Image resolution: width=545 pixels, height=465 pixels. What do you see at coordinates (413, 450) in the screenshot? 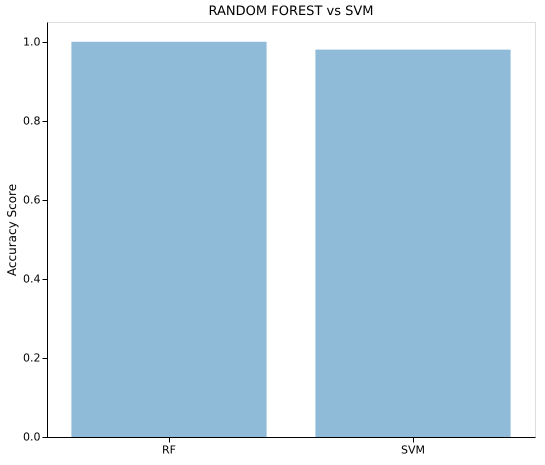
I see `x-tick-label: SVM` at bounding box center [413, 450].